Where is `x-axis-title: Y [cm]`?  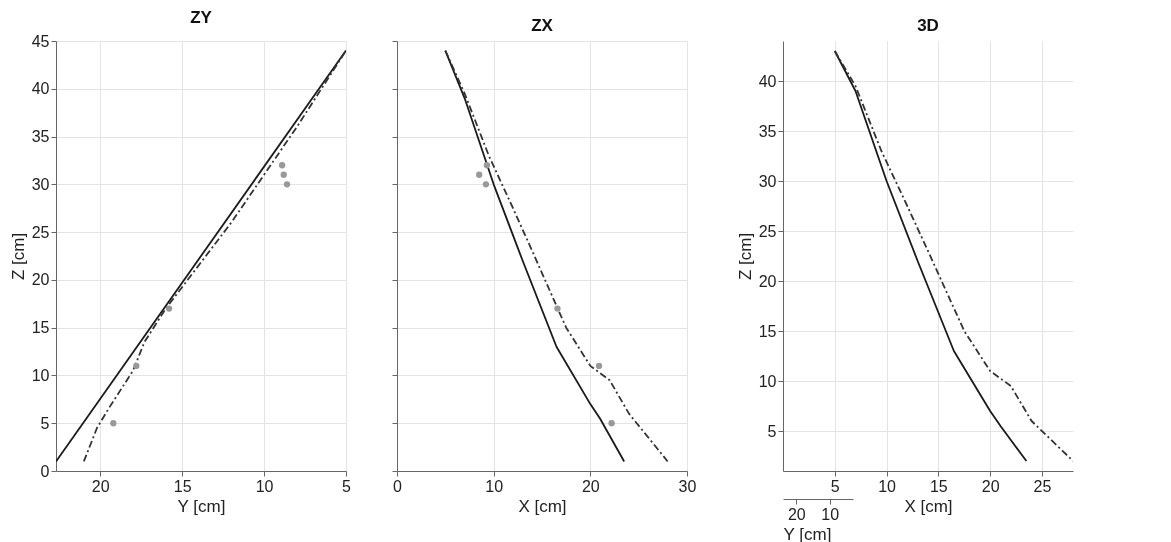 x-axis-title: Y [cm] is located at coordinates (201, 506).